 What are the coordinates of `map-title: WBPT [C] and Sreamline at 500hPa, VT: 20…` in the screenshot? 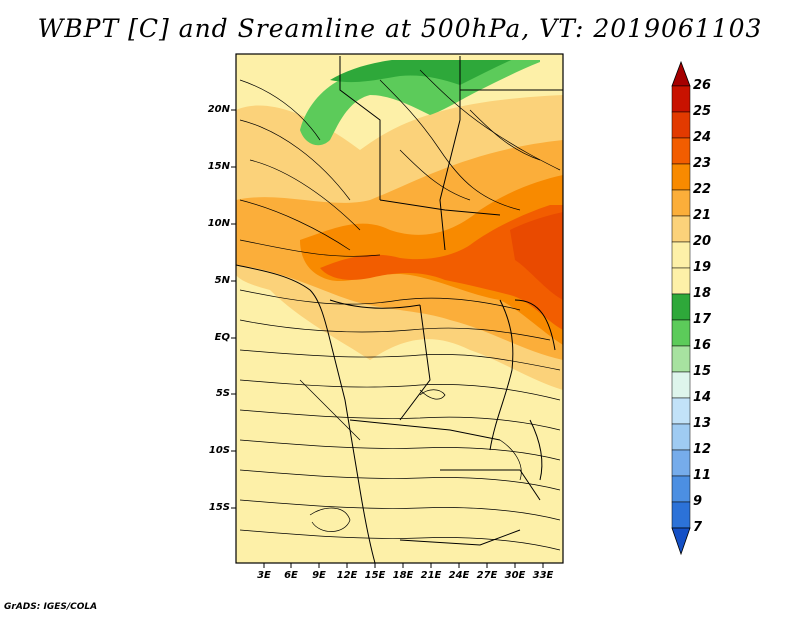 It's located at (400, 28).